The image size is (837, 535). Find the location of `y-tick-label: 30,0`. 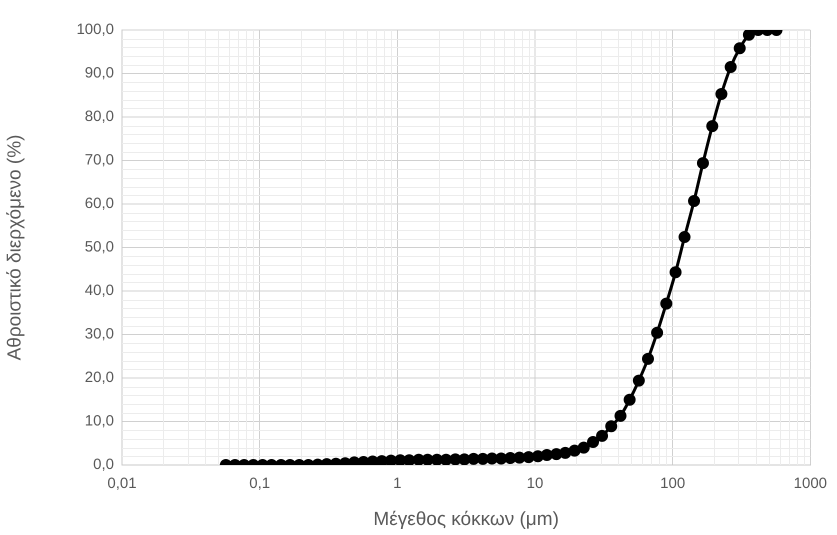

y-tick-label: 30,0 is located at coordinates (99, 334).